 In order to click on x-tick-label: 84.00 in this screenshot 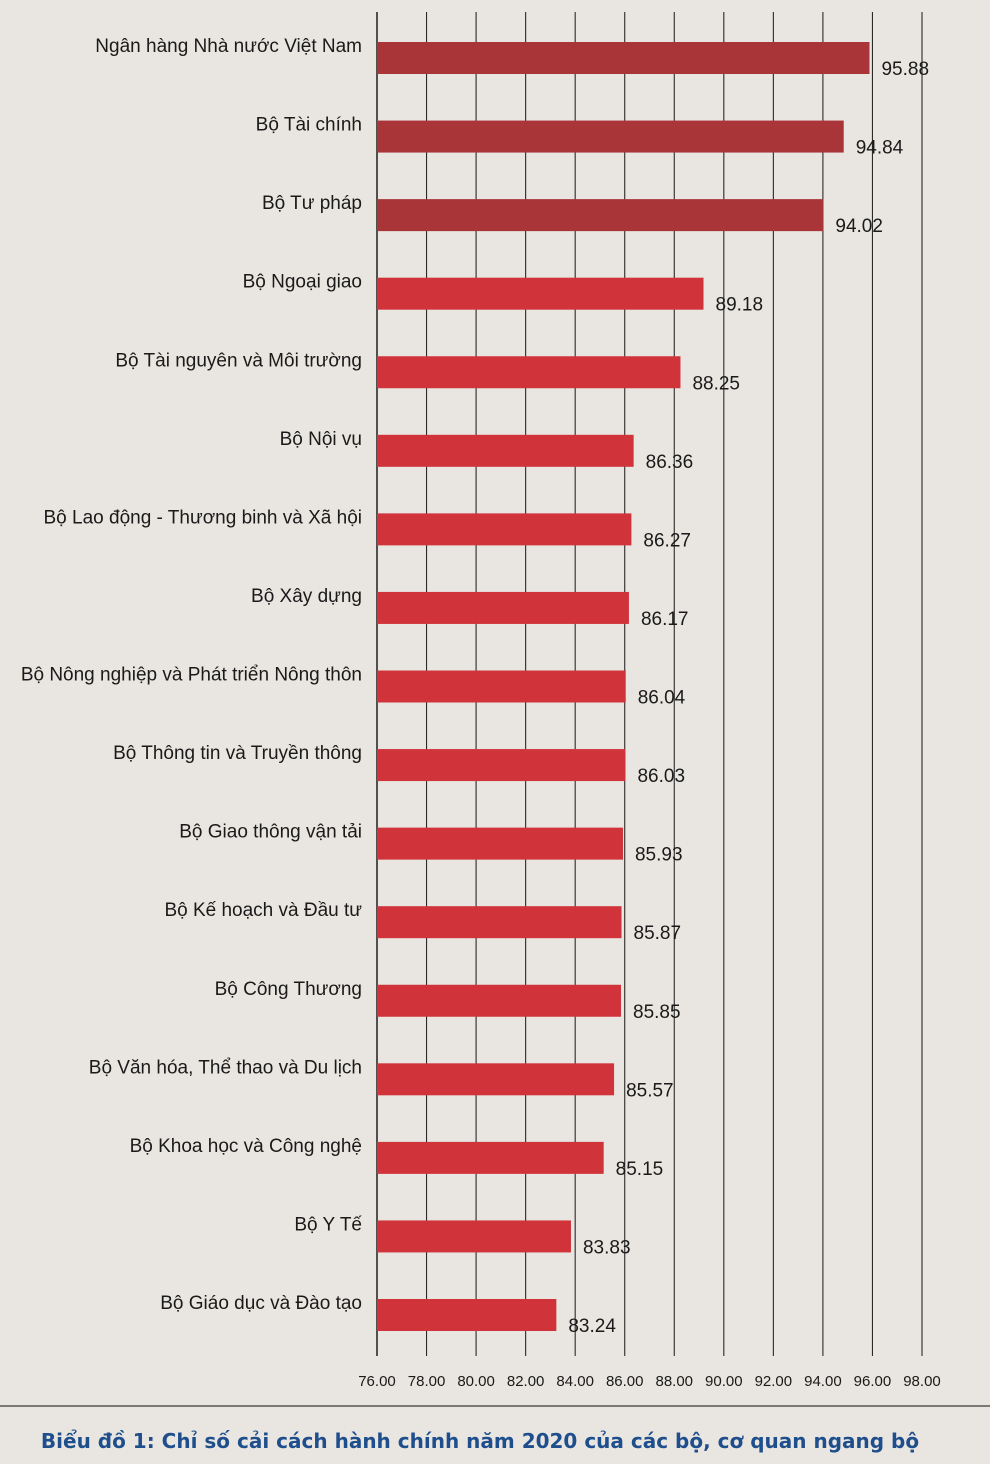, I will do `click(575, 1381)`.